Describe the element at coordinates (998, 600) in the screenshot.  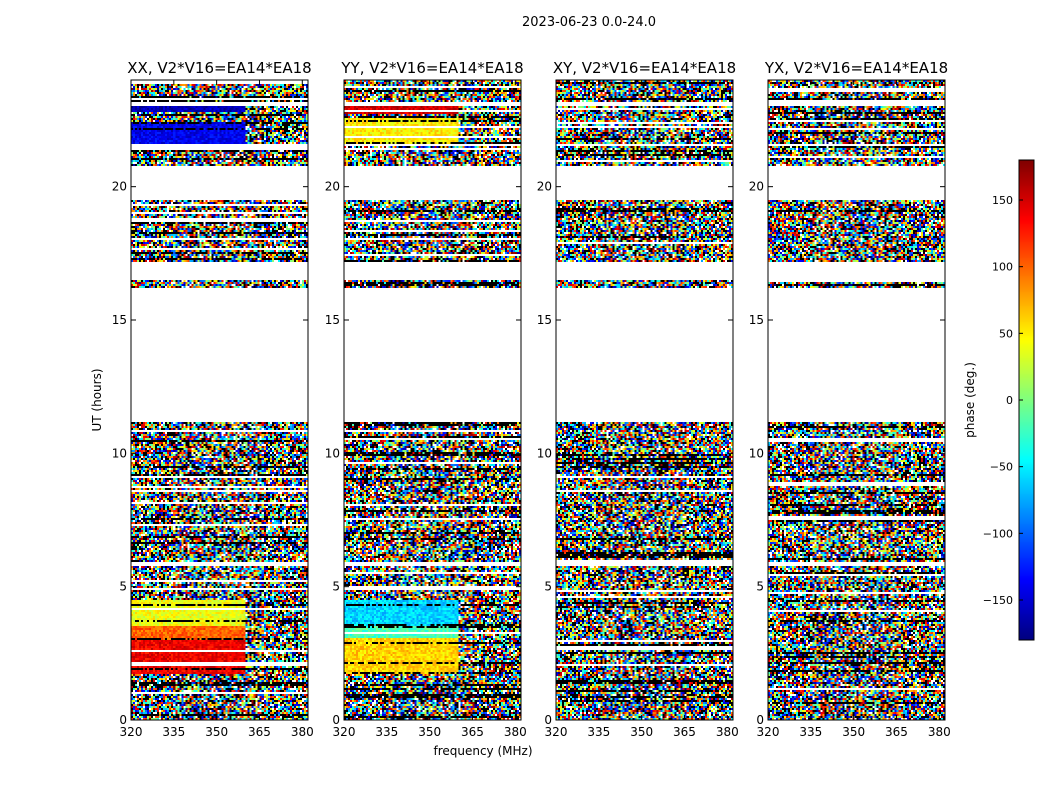
I see `colorbar-tick-label: −150` at that location.